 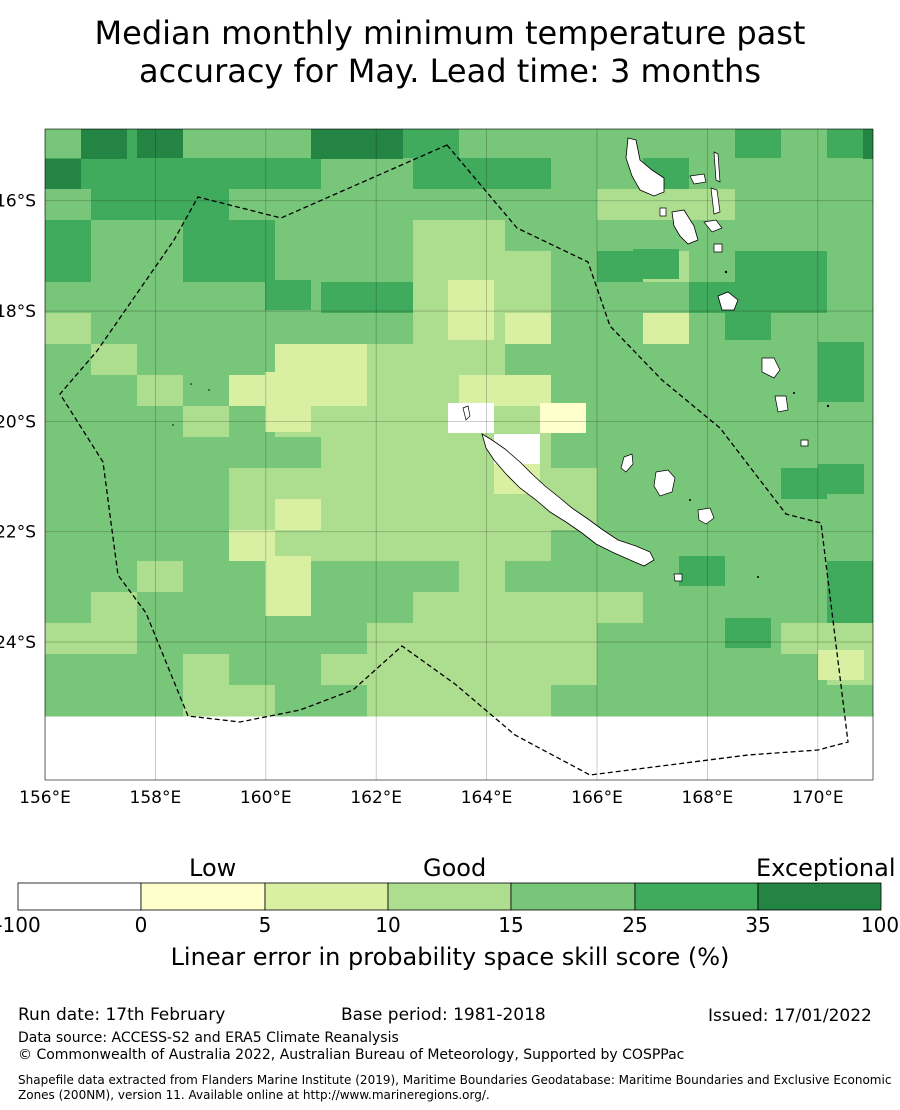 What do you see at coordinates (828, 406) in the screenshot?
I see `small-islet-e` at bounding box center [828, 406].